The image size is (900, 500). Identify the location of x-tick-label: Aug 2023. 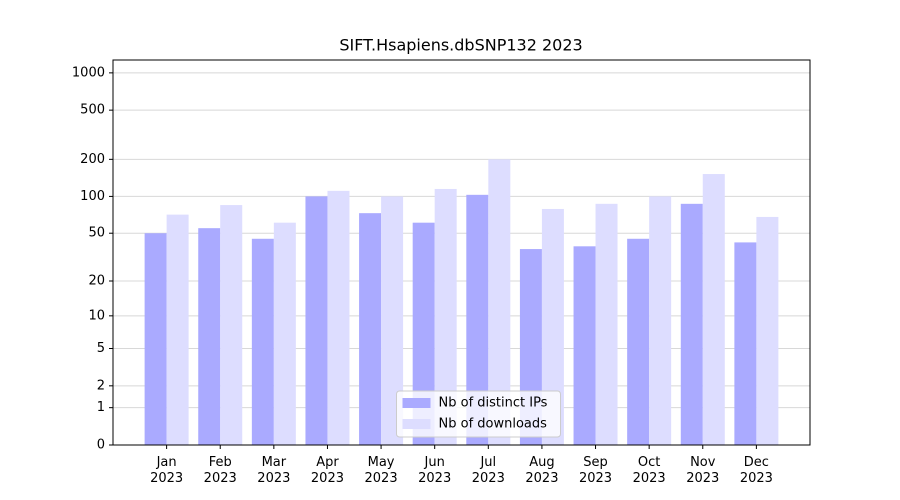
(541, 470).